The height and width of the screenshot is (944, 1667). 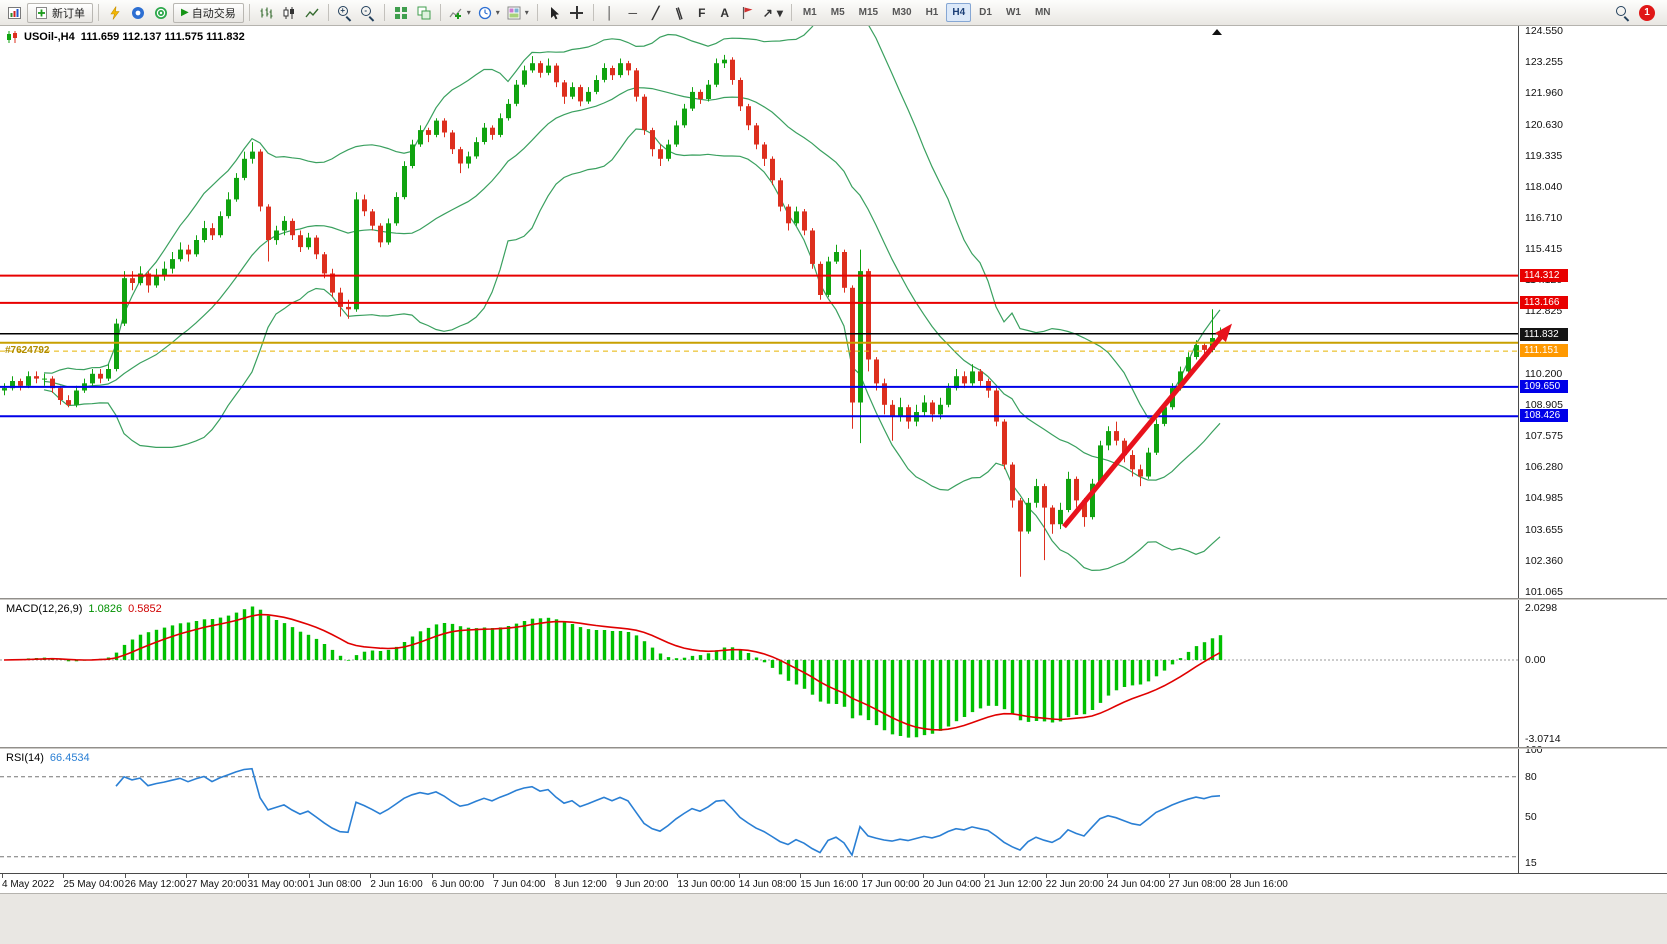 I want to click on zoom-out-button: -, so click(x=368, y=13).